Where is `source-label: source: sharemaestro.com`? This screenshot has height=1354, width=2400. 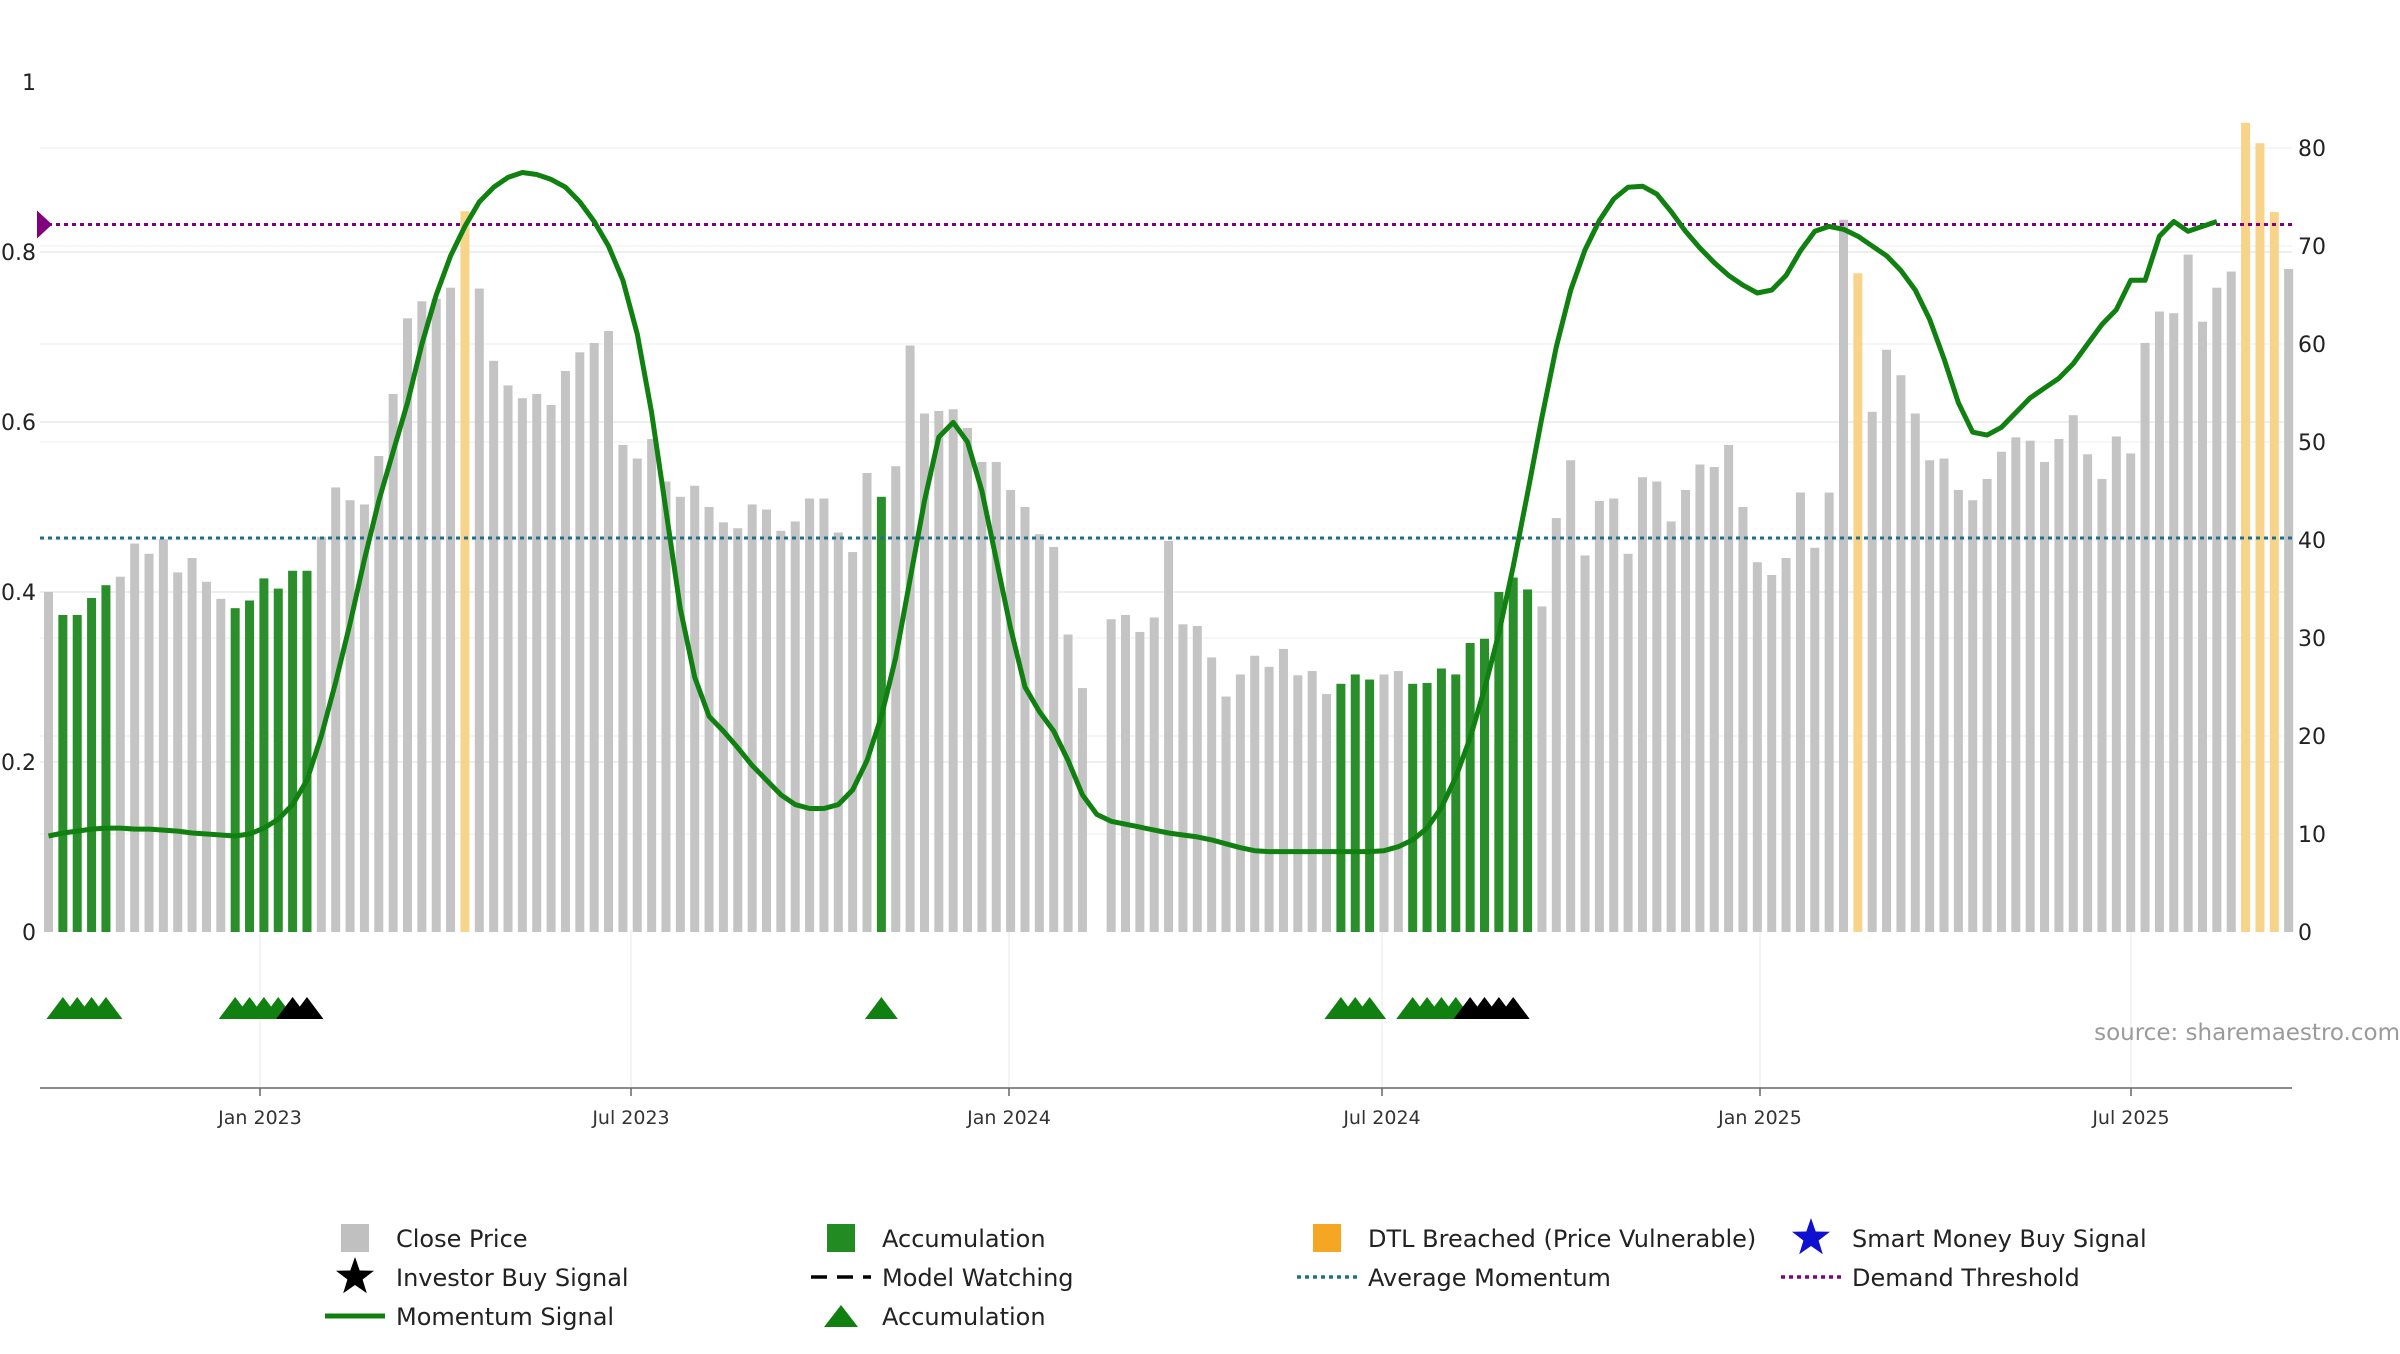 source-label: source: sharemaestro.com is located at coordinates (2247, 1033).